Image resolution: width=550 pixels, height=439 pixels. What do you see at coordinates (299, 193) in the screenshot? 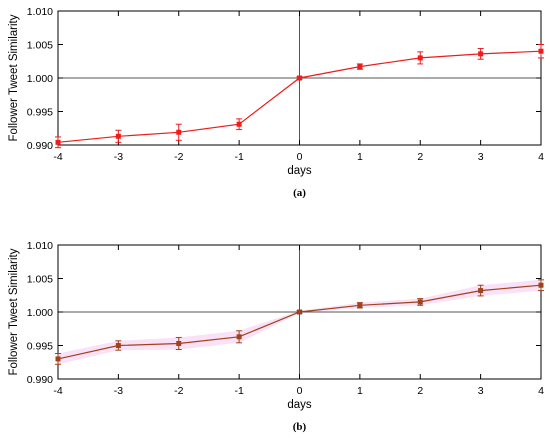
I see `figure-caption: (a)` at bounding box center [299, 193].